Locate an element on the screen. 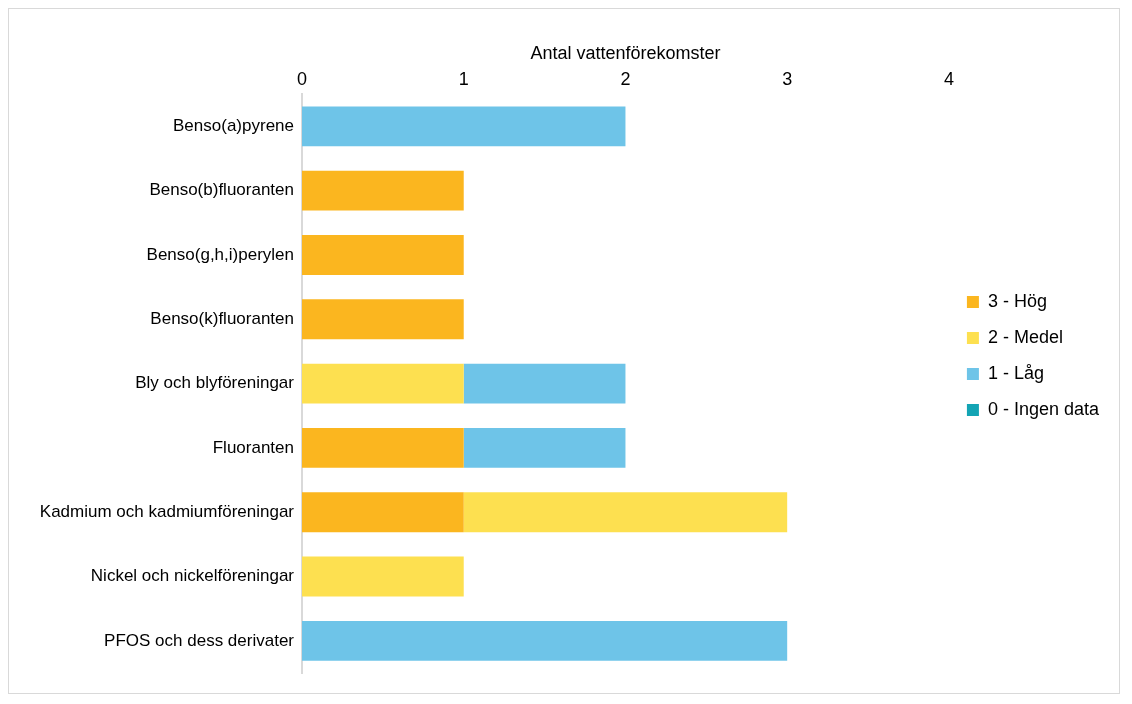 This screenshot has height=704, width=1132. y-tick-label: Bly och blyföreningar is located at coordinates (215, 383).